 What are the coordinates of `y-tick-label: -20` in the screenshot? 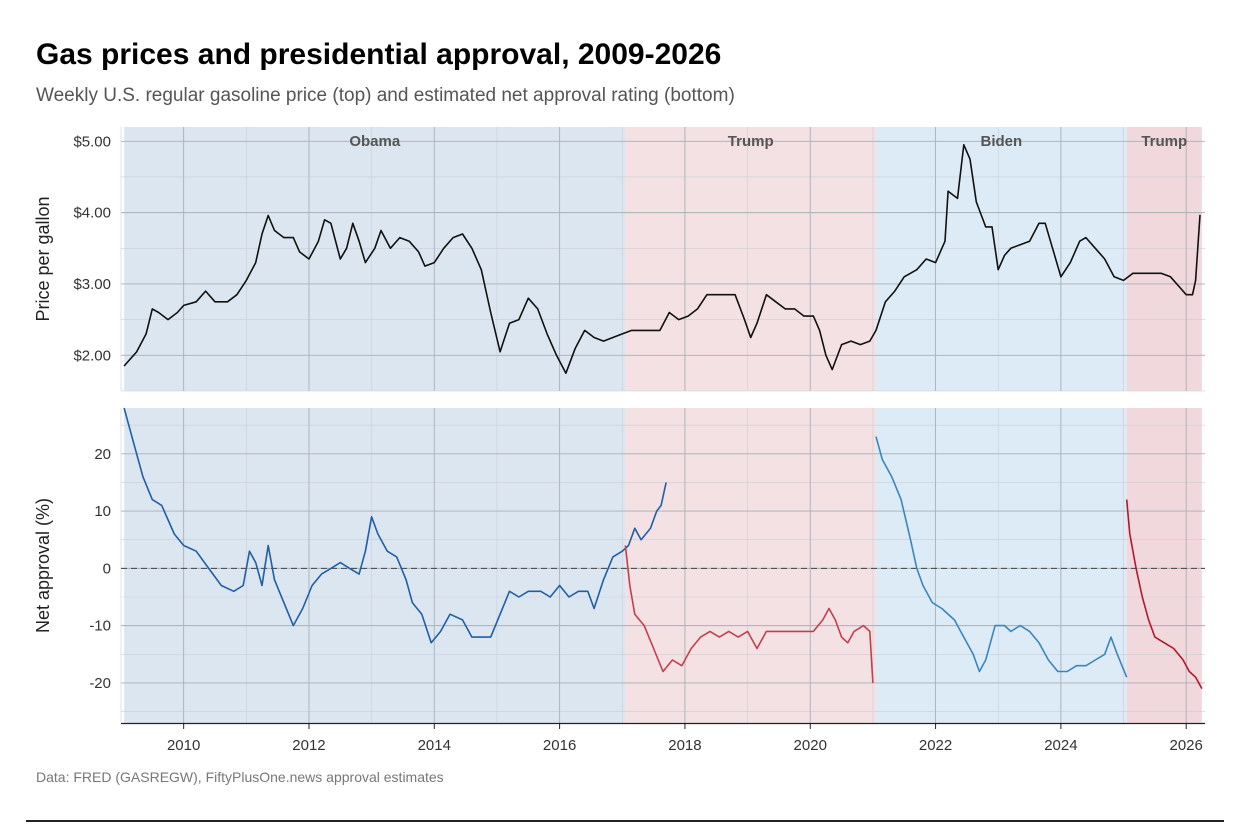 It's located at (100, 683).